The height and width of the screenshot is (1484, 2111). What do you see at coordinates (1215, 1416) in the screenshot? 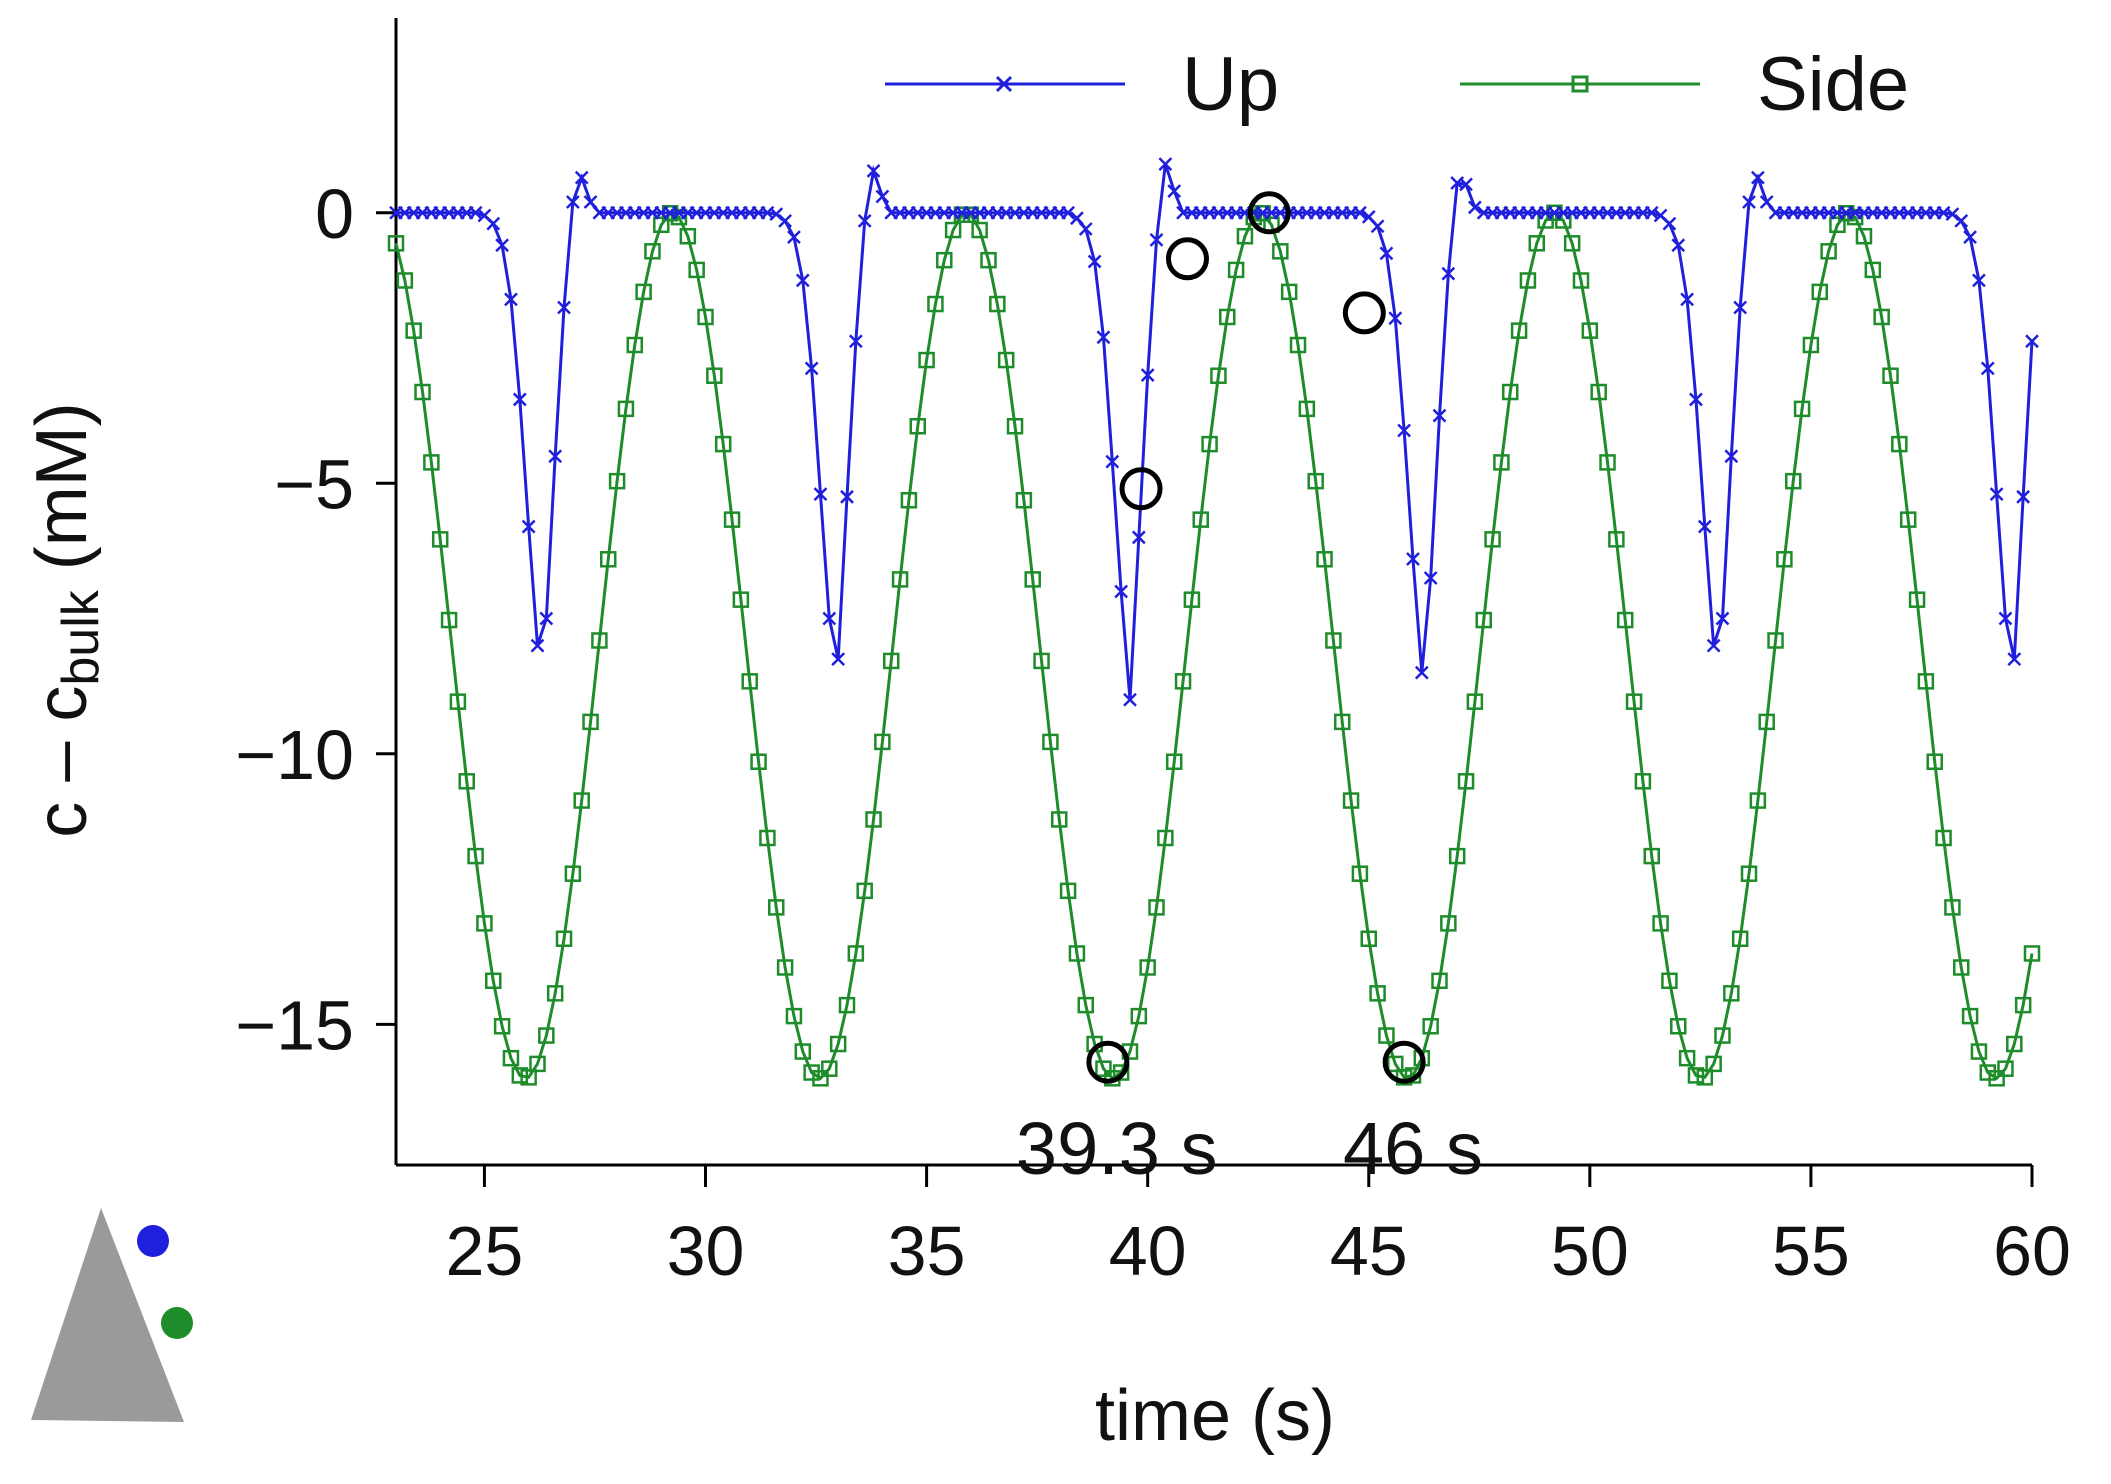
I see `x-axis-label: time (s)` at bounding box center [1215, 1416].